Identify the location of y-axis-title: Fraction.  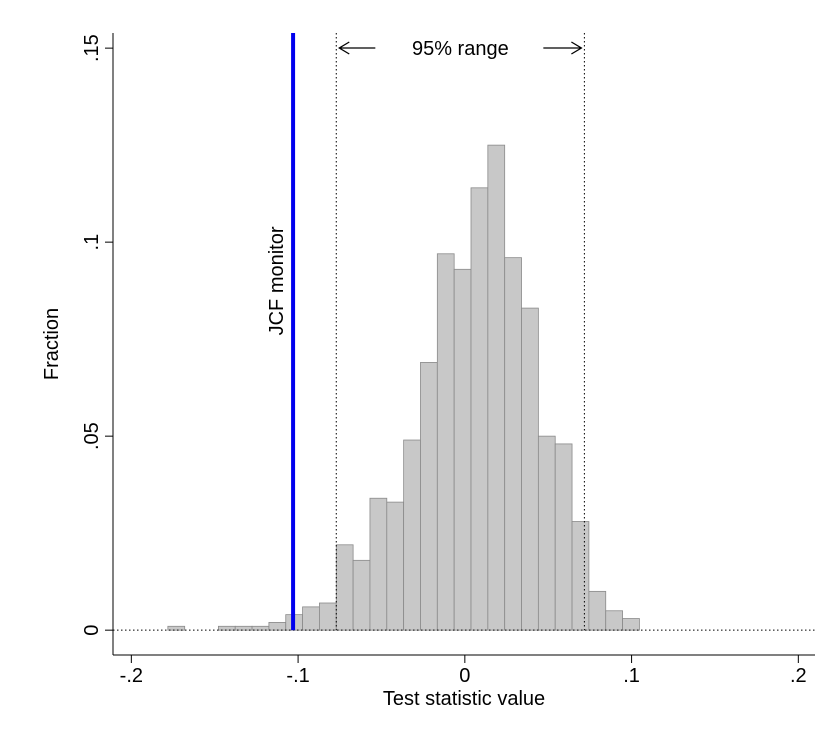
(52, 344).